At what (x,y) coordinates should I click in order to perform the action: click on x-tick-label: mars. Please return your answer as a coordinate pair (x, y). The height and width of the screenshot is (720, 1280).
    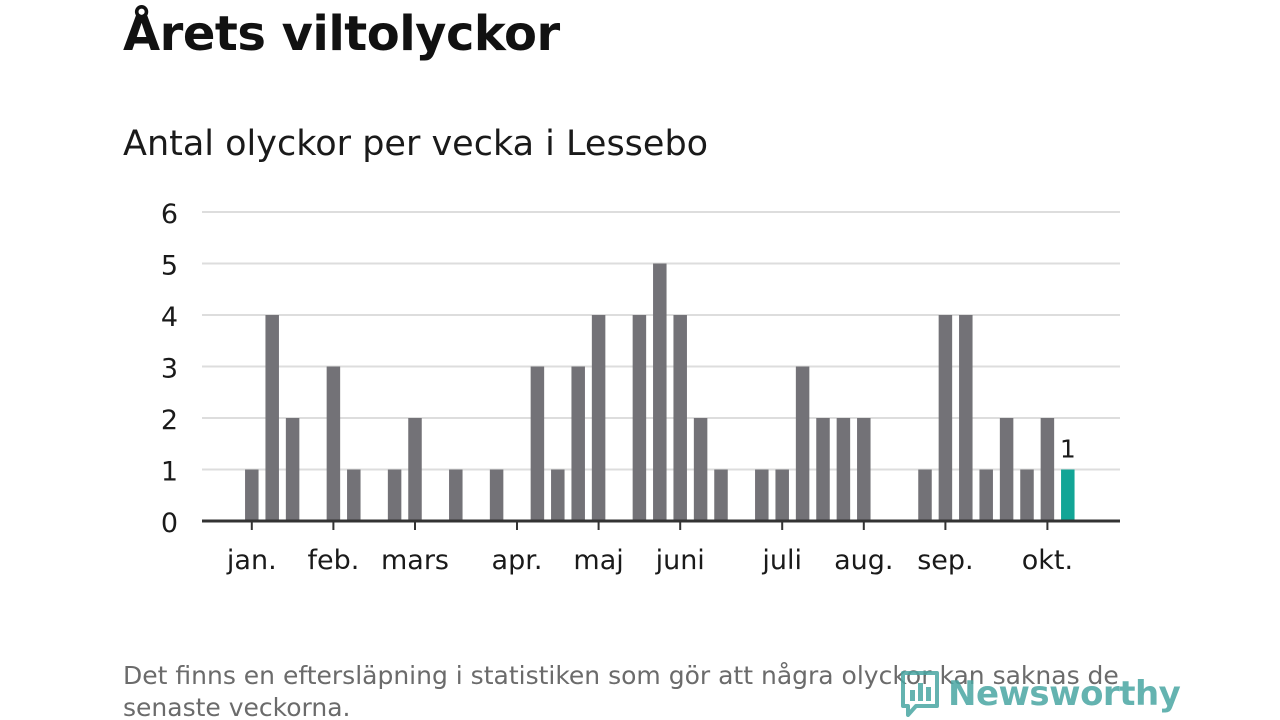
    Looking at the image, I should click on (415, 560).